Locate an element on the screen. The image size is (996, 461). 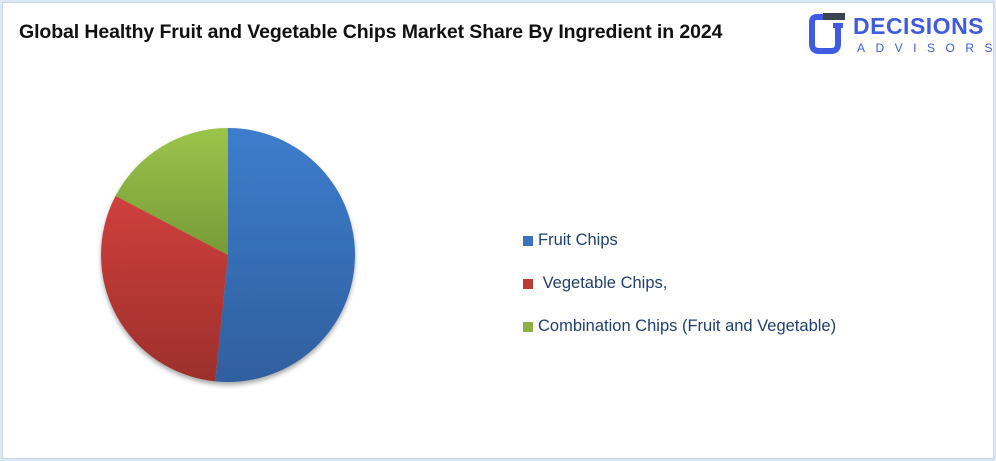
legend-swatch-blue is located at coordinates (528, 240).